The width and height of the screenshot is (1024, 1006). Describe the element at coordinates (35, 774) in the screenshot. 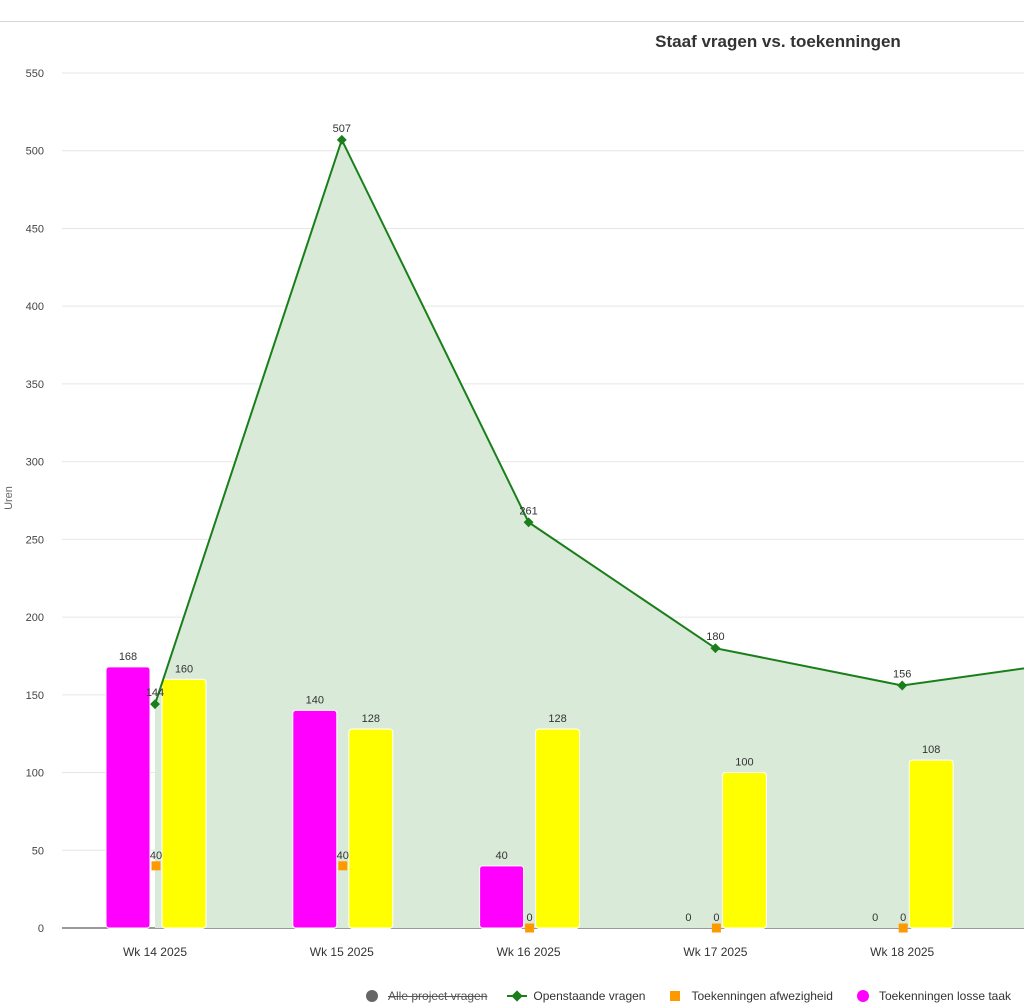

I see `y-tick-label: 100` at that location.